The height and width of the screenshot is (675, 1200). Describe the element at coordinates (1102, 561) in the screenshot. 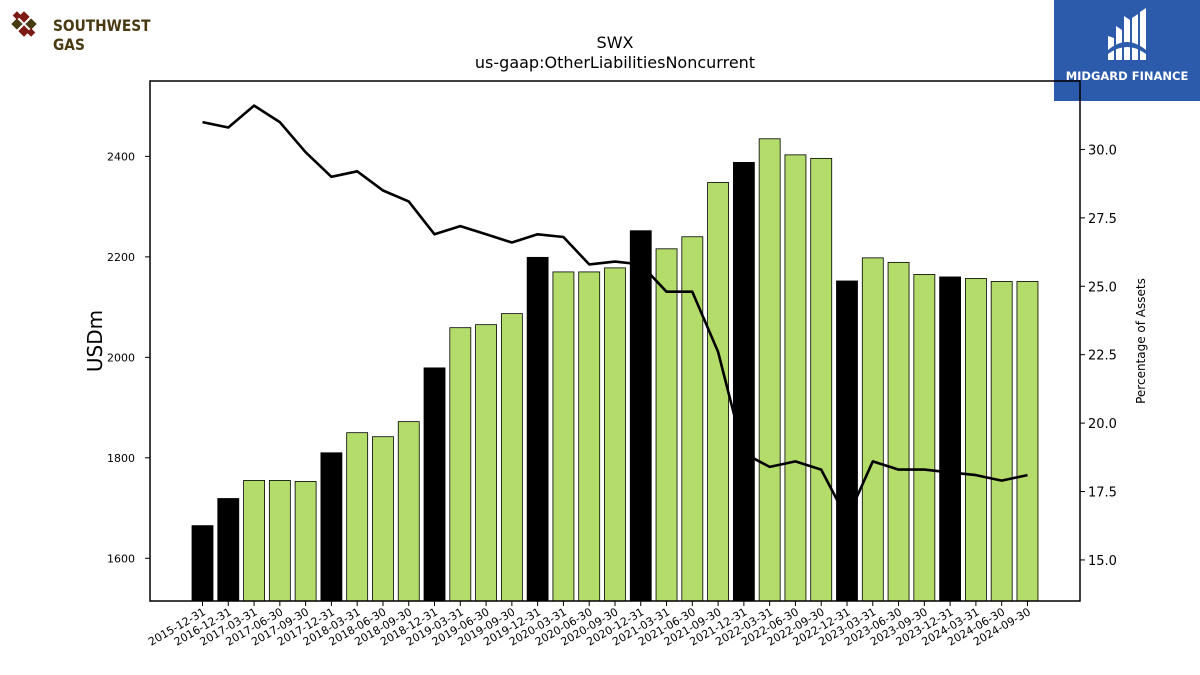

I see `y2-tick-label: 15.0` at that location.